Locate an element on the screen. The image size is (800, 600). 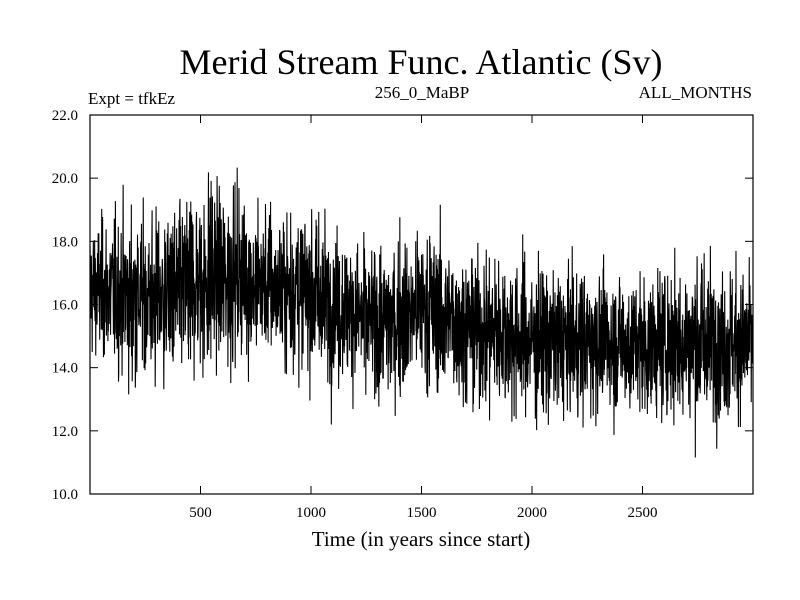
chart-title: Merid Stream Func. Atlantic (Sv) is located at coordinates (421, 62).